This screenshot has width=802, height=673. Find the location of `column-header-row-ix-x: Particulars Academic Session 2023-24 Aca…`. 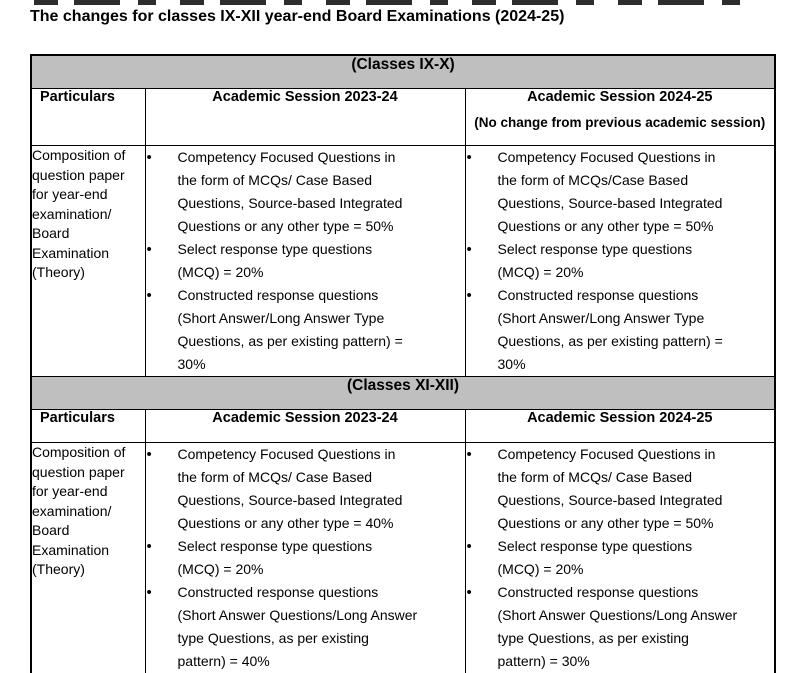

column-header-row-ix-x: Particulars Academic Session 2023-24 Aca… is located at coordinates (403, 117).